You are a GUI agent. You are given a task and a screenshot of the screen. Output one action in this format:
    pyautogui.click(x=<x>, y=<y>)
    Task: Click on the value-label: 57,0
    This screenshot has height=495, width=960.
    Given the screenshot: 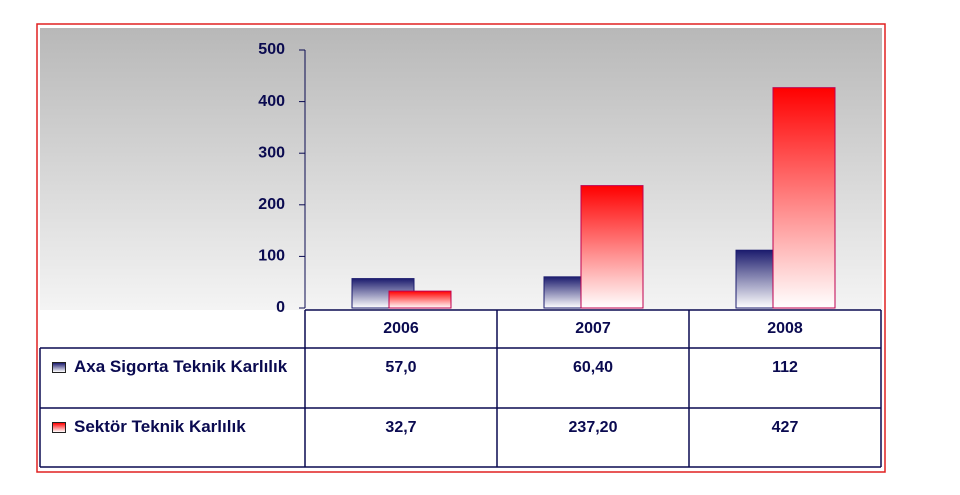 What is the action you would take?
    pyautogui.click(x=400, y=367)
    